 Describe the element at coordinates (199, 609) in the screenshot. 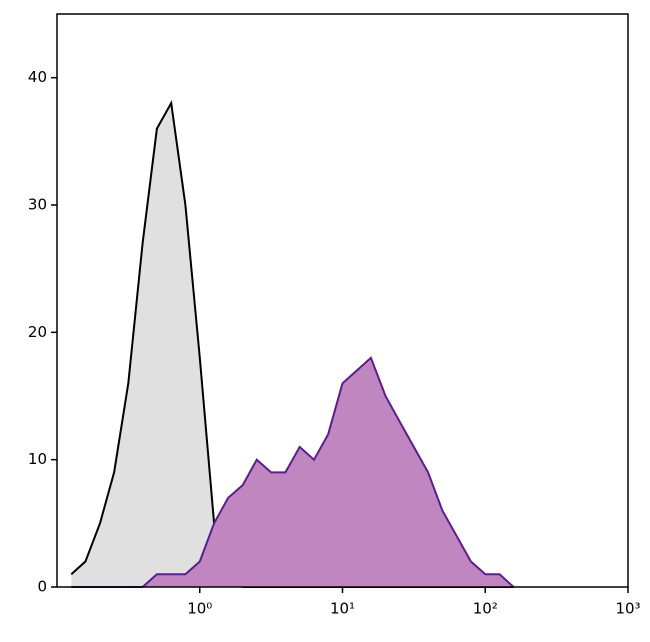

I see `x-tick-label: 10⁰` at that location.